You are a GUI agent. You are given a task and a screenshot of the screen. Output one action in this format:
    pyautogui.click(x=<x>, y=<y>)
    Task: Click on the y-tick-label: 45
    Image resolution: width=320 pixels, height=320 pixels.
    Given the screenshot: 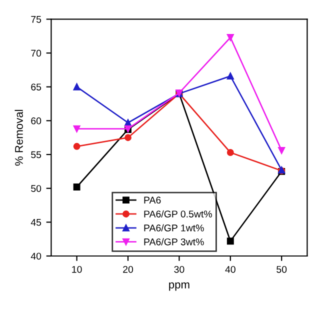 What is the action you would take?
    pyautogui.click(x=36, y=222)
    